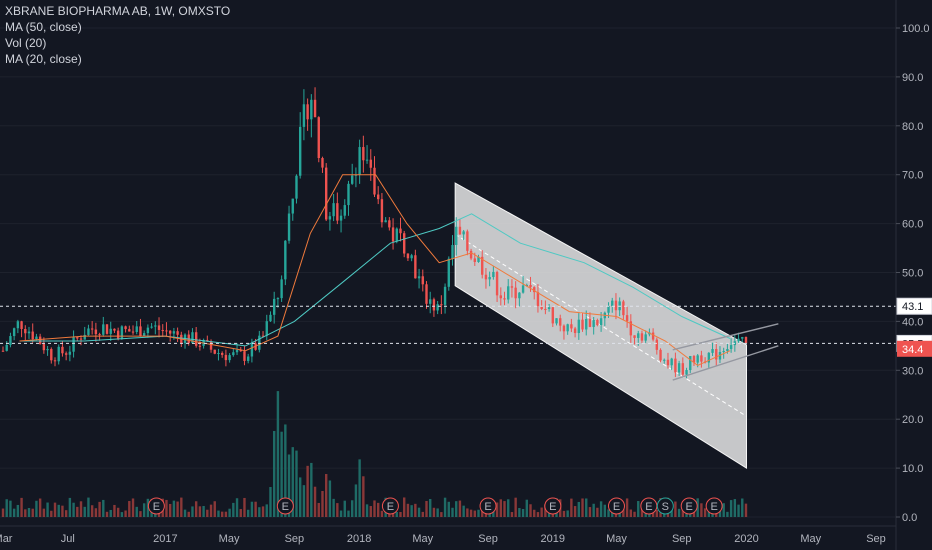 This screenshot has height=550, width=932. What do you see at coordinates (43, 59) in the screenshot?
I see `legend-ma20: MA (20, close)` at bounding box center [43, 59].